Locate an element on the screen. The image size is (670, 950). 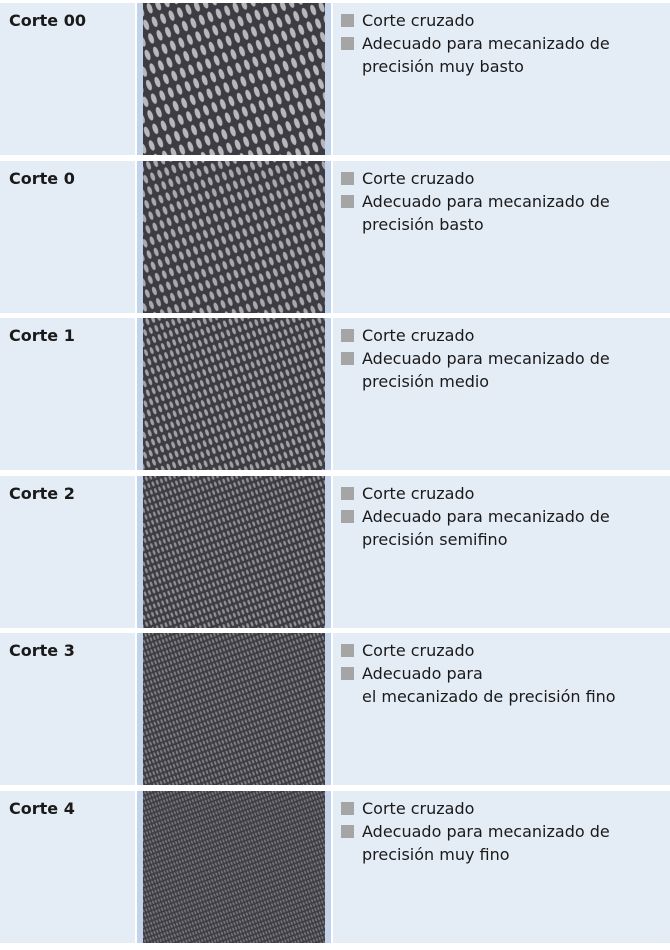
label-cell: Corte 2 is located at coordinates (67, 551).